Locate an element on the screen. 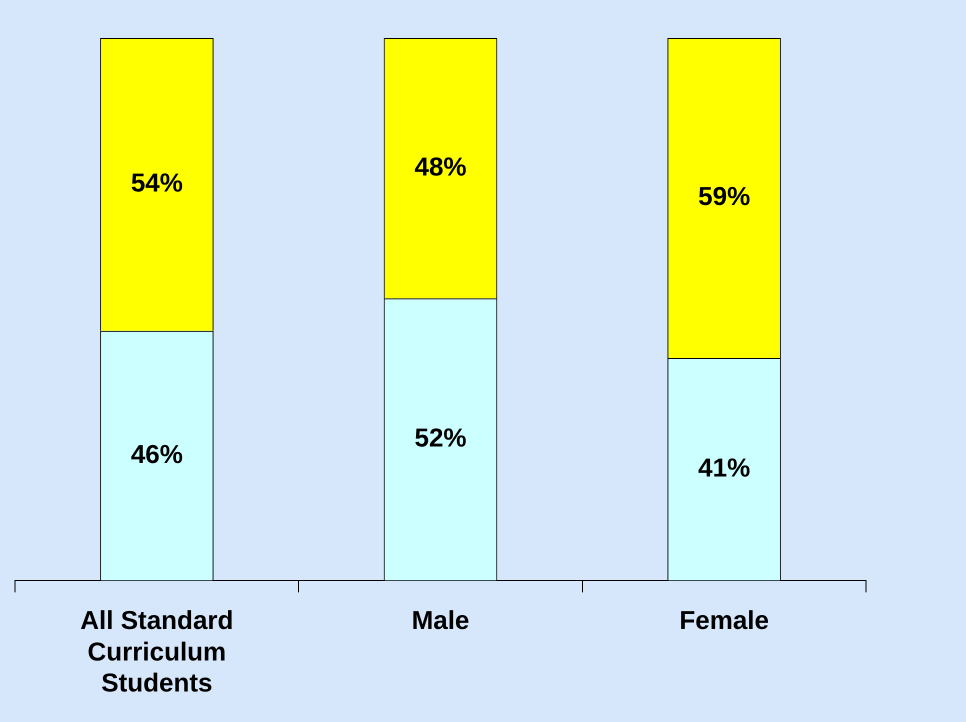 Image resolution: width=966 pixels, height=722 pixels. x-tick-label: All Standard Curriculum Students is located at coordinates (157, 651).